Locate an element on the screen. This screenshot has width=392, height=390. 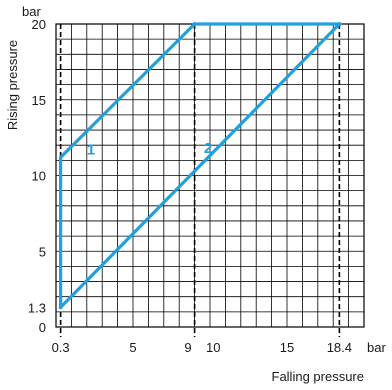
y-tick-label: 1.3 is located at coordinates (37, 307).